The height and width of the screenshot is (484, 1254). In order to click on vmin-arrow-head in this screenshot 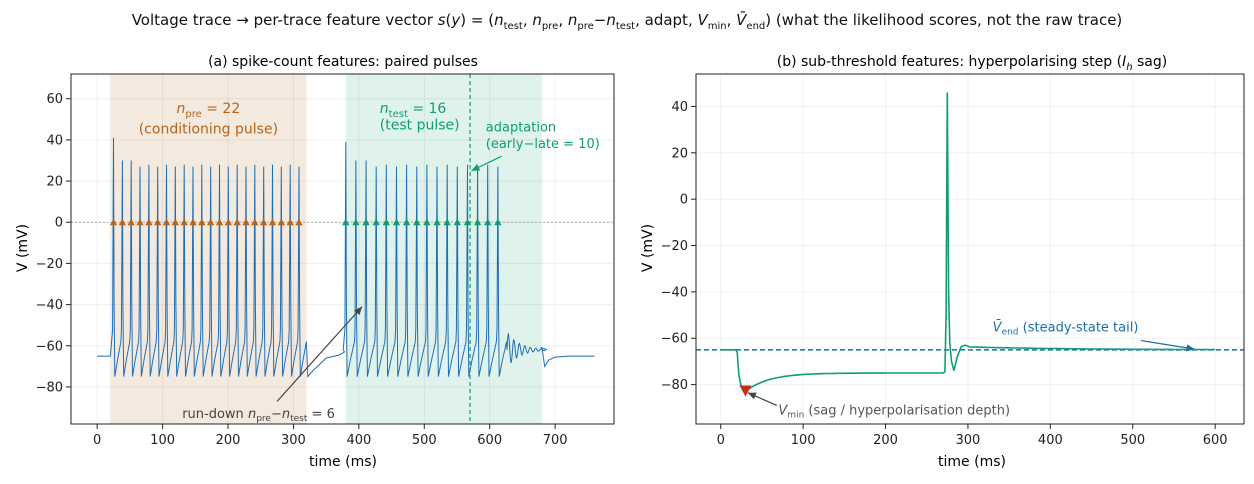, I will do `click(752, 396)`.